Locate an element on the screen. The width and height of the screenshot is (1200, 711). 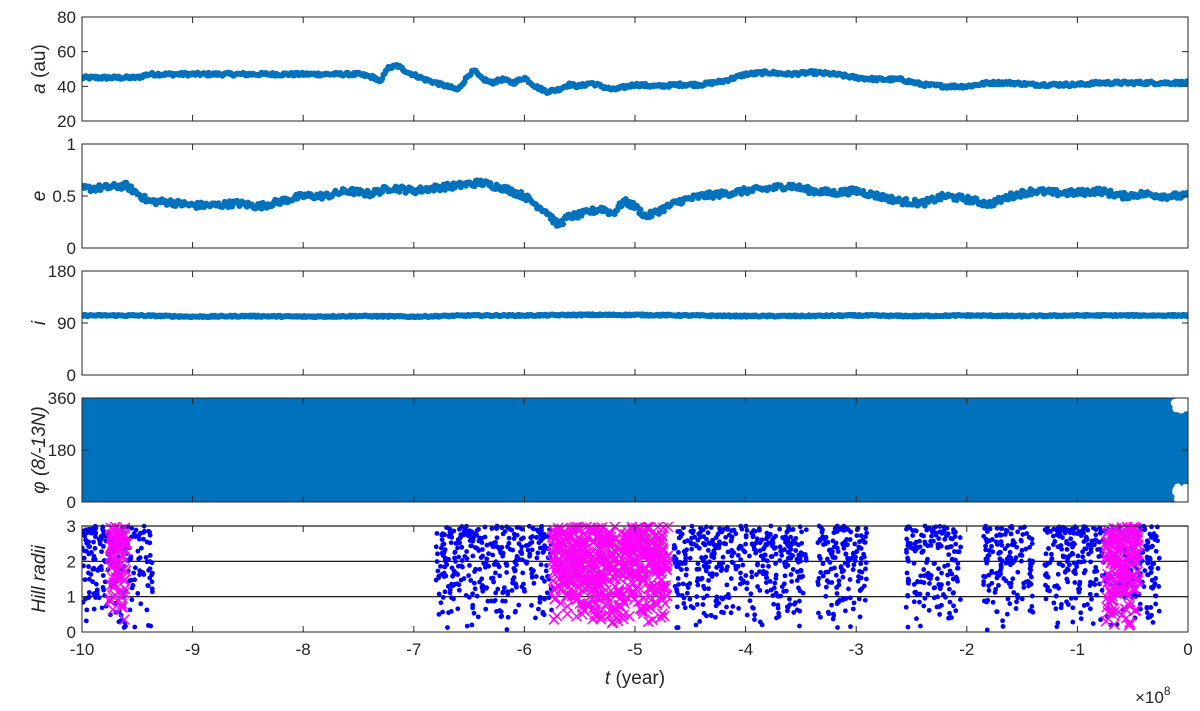
y-tick-label: 0.5 is located at coordinates (64, 196).